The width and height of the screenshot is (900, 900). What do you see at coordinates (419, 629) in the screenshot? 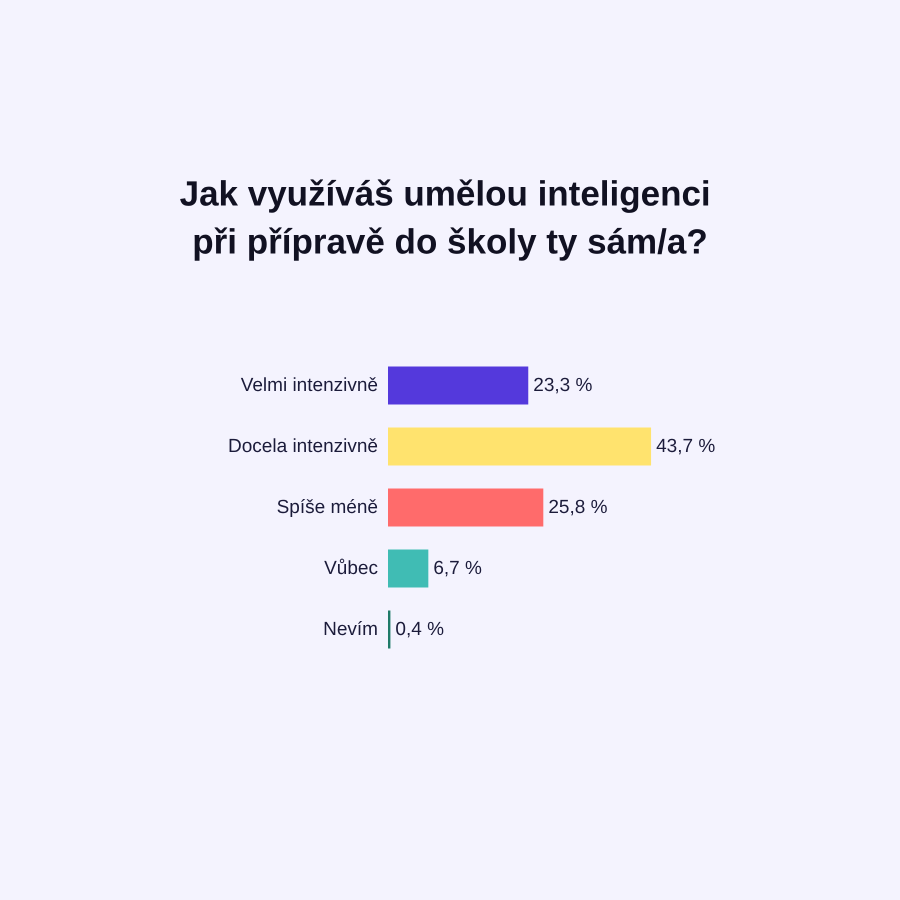
I see `data-label: 0,4 %` at bounding box center [419, 629].